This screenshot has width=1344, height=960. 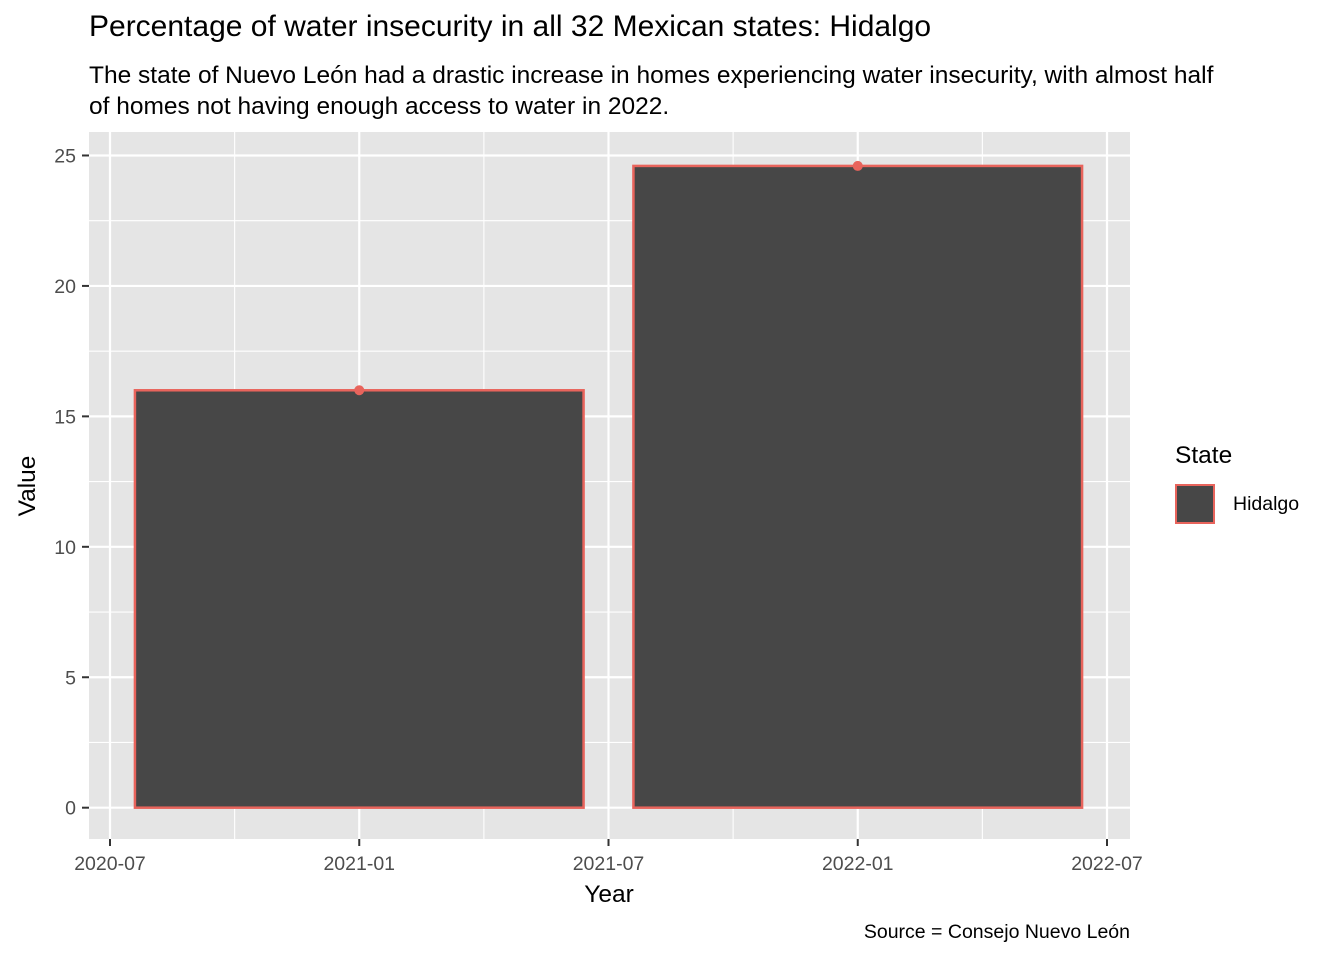 I want to click on y-tick-label: 15, so click(x=65, y=417).